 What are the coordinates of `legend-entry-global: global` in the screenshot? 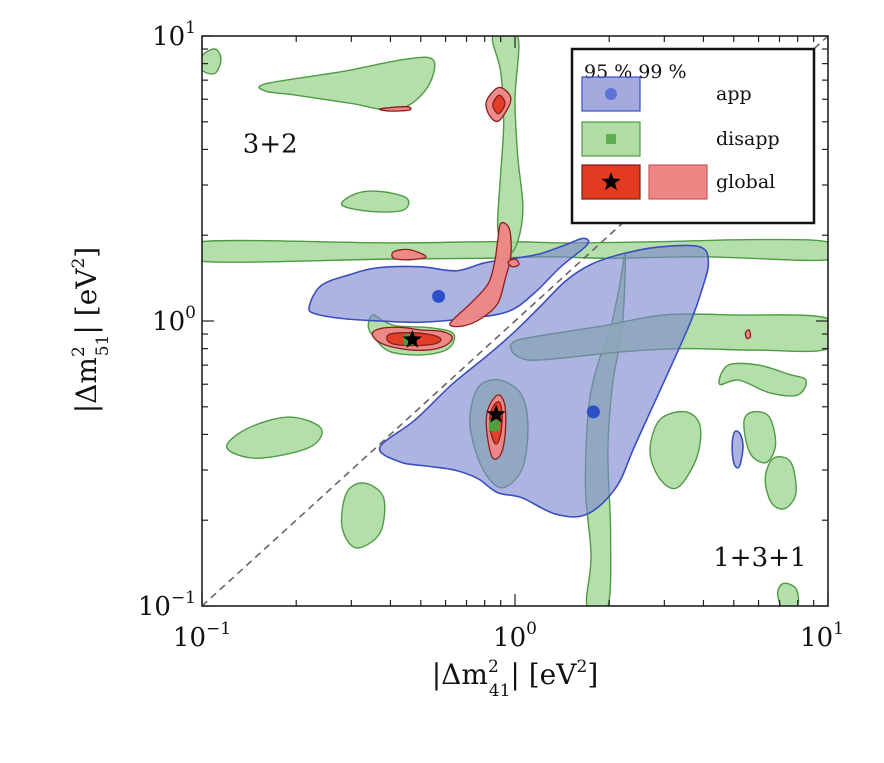 It's located at (678, 182).